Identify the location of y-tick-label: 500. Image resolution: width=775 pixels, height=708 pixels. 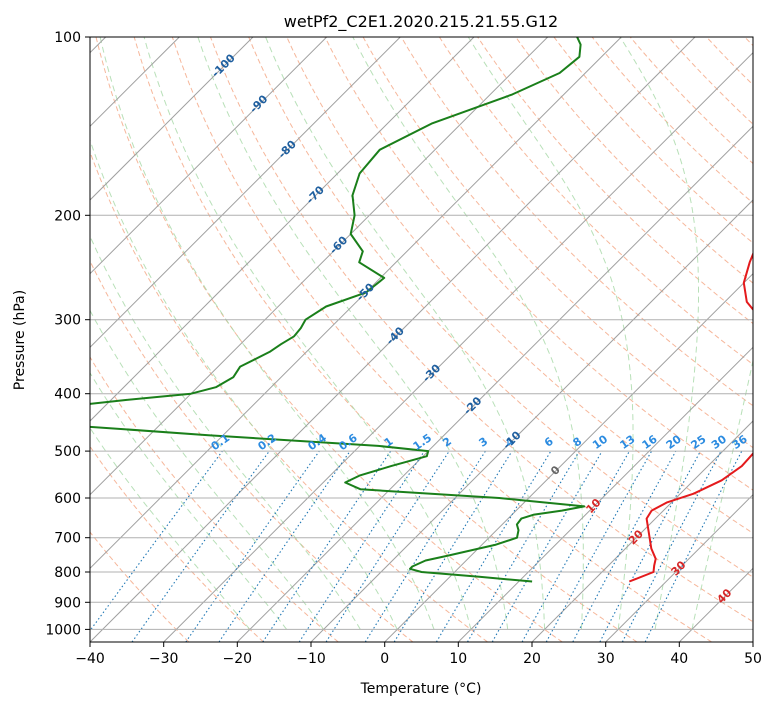
(67, 452).